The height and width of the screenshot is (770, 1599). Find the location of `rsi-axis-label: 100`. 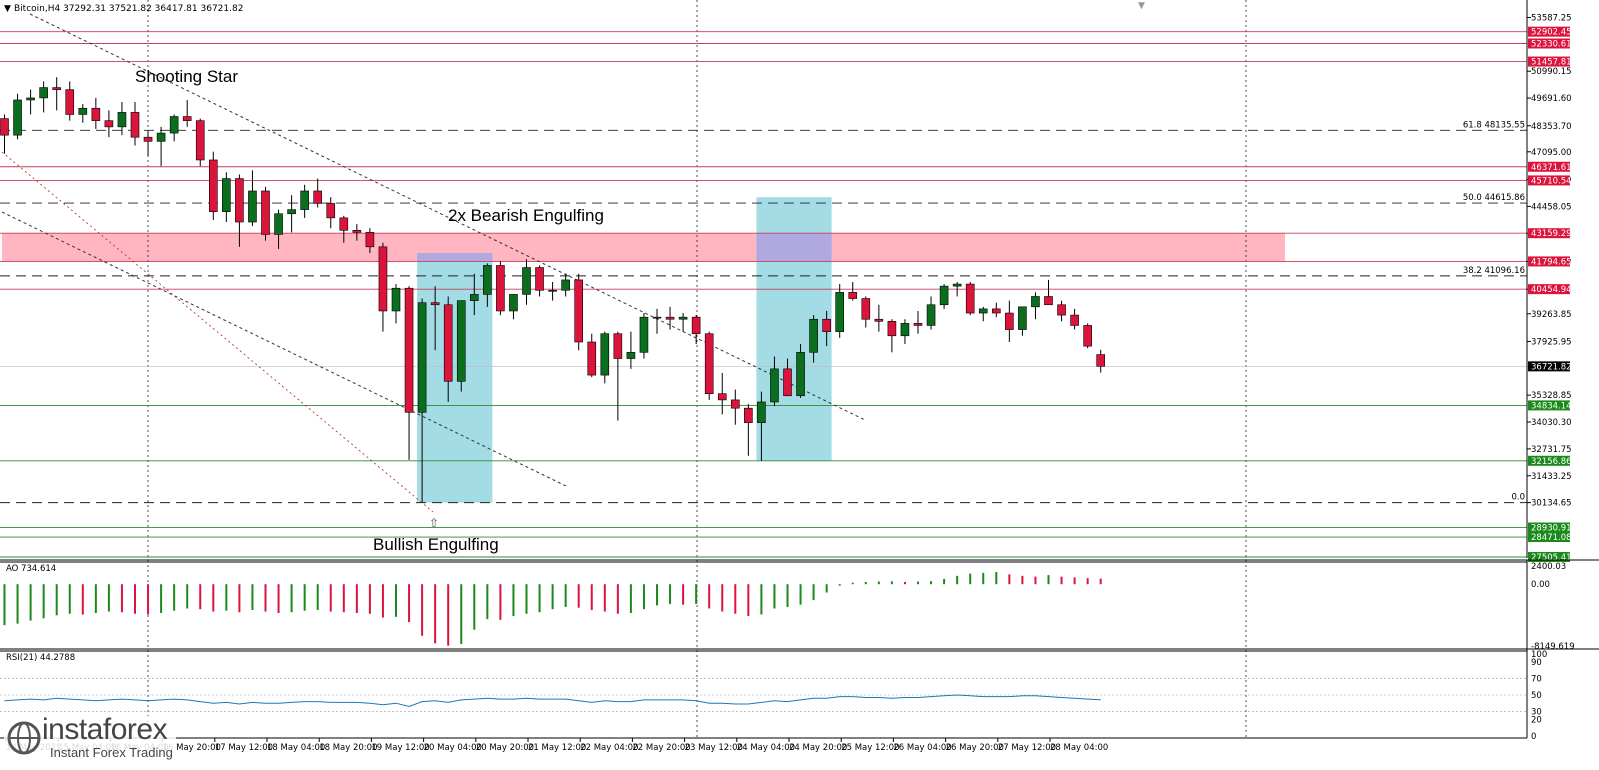

rsi-axis-label: 100 is located at coordinates (1539, 655).